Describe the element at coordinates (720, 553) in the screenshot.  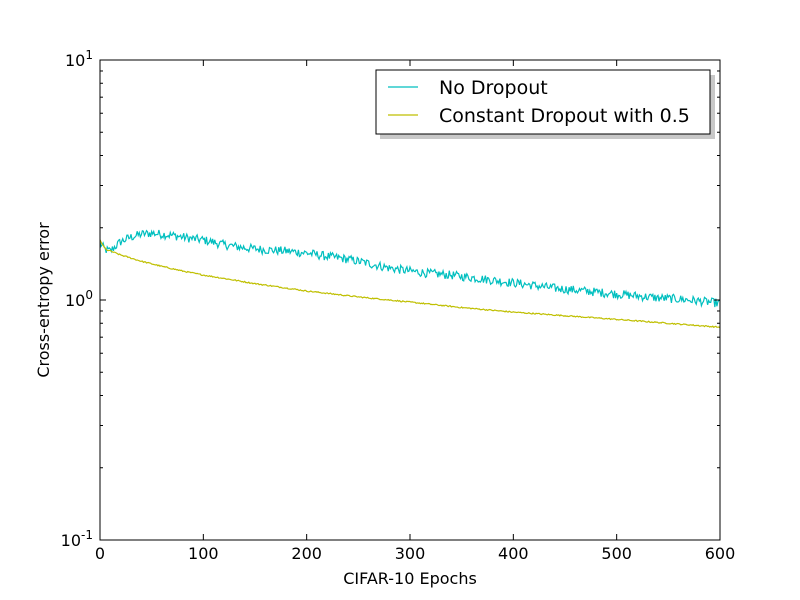
I see `x-tick-label: 600` at that location.